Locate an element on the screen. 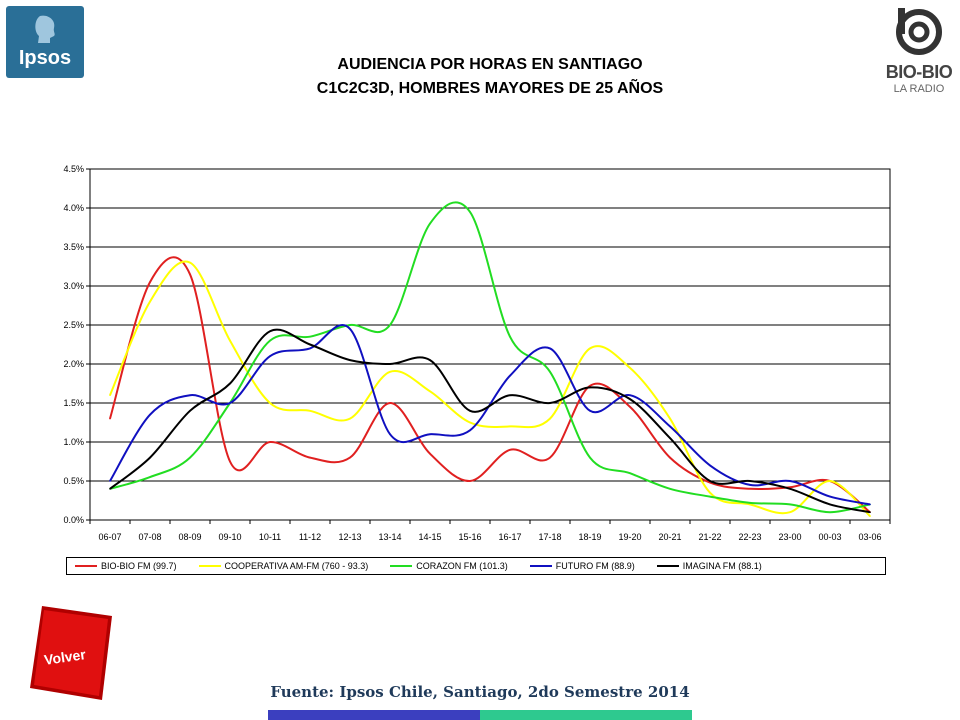  legend-label: COOPERATIVA AM-FM (760 - 93.3) is located at coordinates (296, 566).